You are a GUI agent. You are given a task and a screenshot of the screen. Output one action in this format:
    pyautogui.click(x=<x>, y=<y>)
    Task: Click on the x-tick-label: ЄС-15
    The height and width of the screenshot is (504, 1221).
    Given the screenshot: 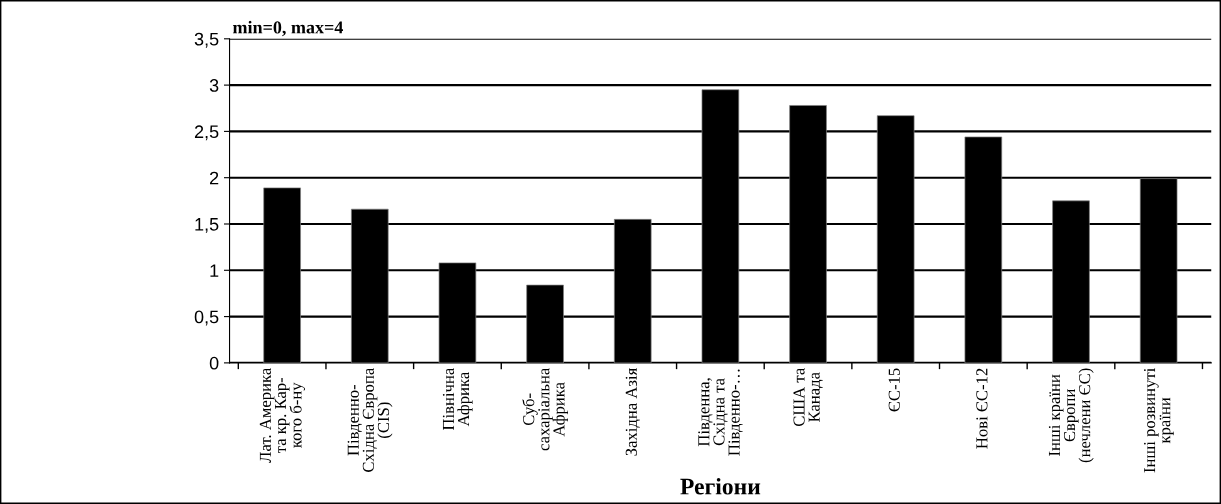 What is the action you would take?
    pyautogui.click(x=894, y=390)
    